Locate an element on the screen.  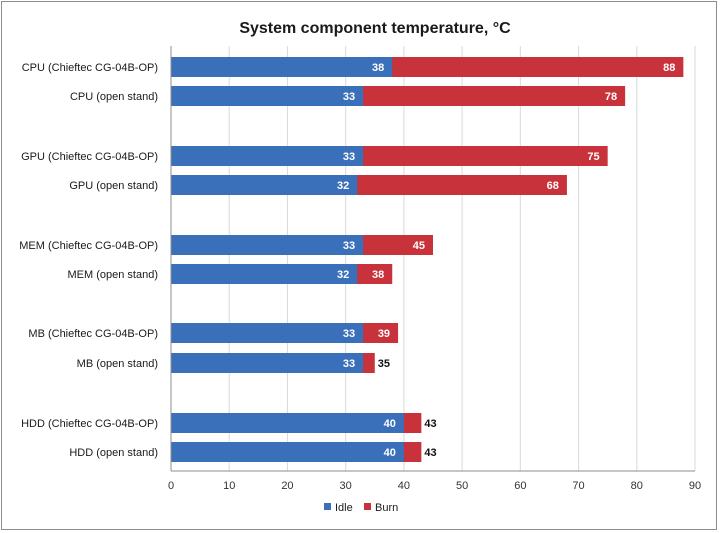
burn-value-label: 35 is located at coordinates (384, 364).